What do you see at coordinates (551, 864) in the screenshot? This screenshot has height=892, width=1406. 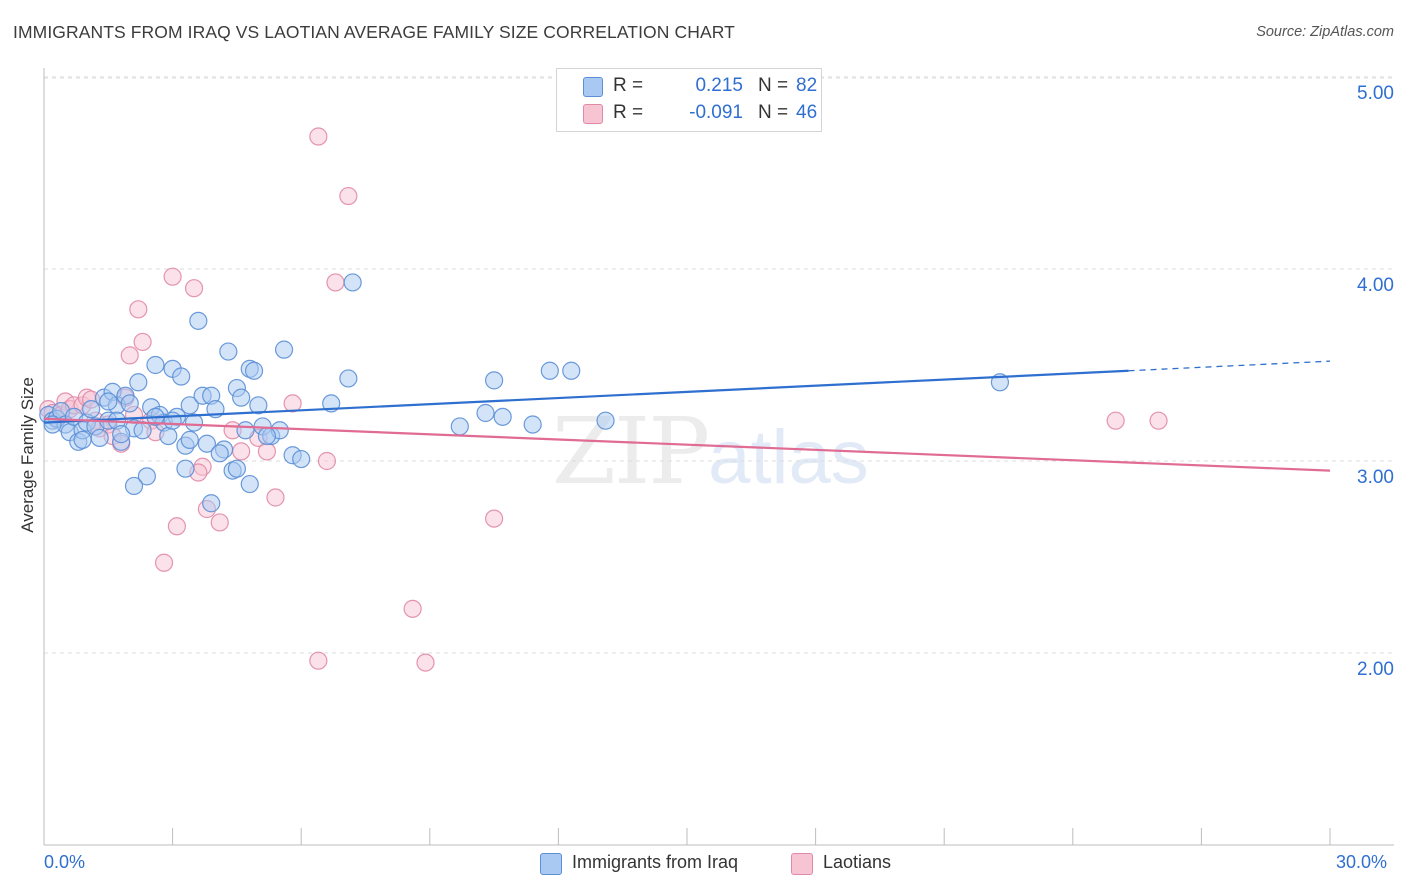 I see `bottom-legend-swatch-iraq` at bounding box center [551, 864].